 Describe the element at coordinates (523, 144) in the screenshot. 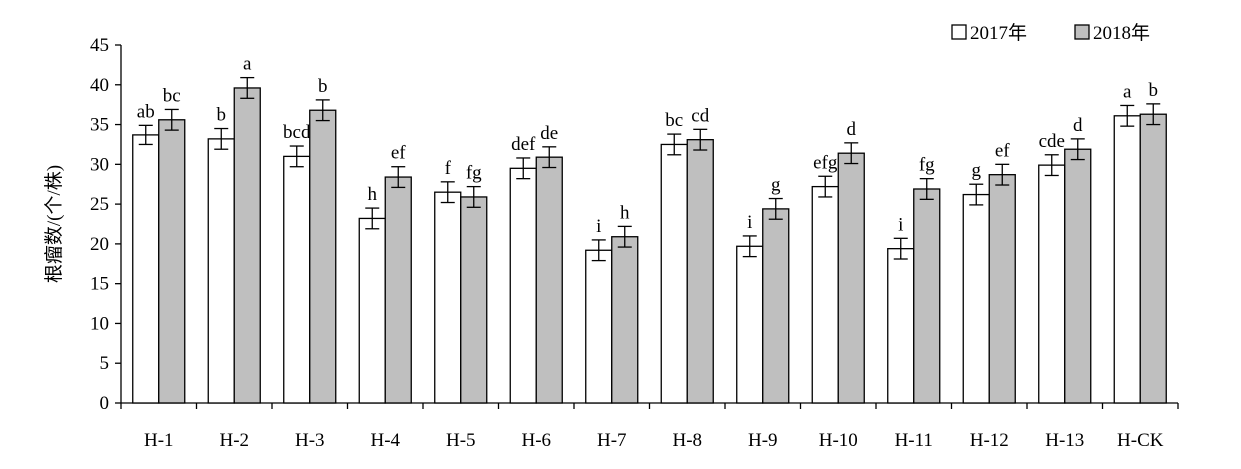

I see `significance-label: def` at that location.